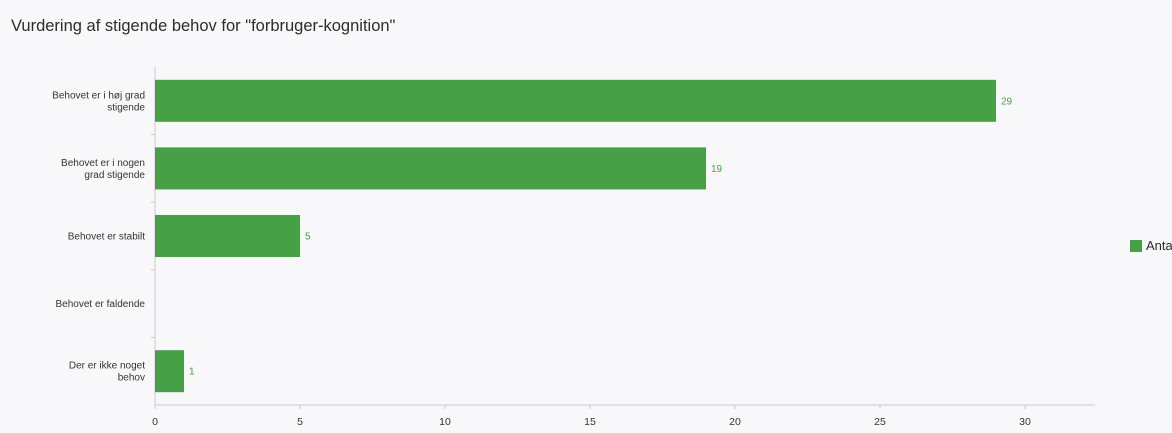  Describe the element at coordinates (98, 95) in the screenshot. I see `category-label: Behovet er i høj grad` at that location.